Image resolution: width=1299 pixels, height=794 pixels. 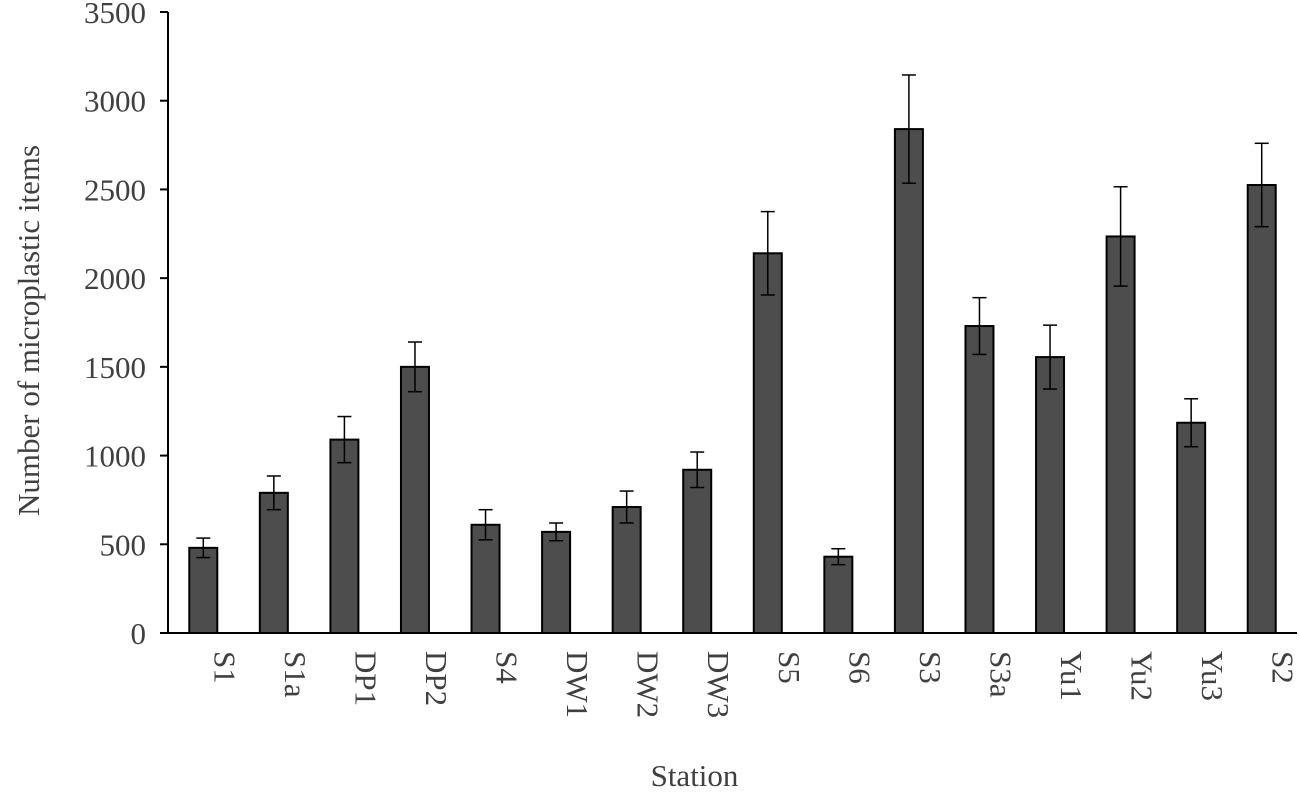 I want to click on bar-yu1, so click(x=1050, y=495).